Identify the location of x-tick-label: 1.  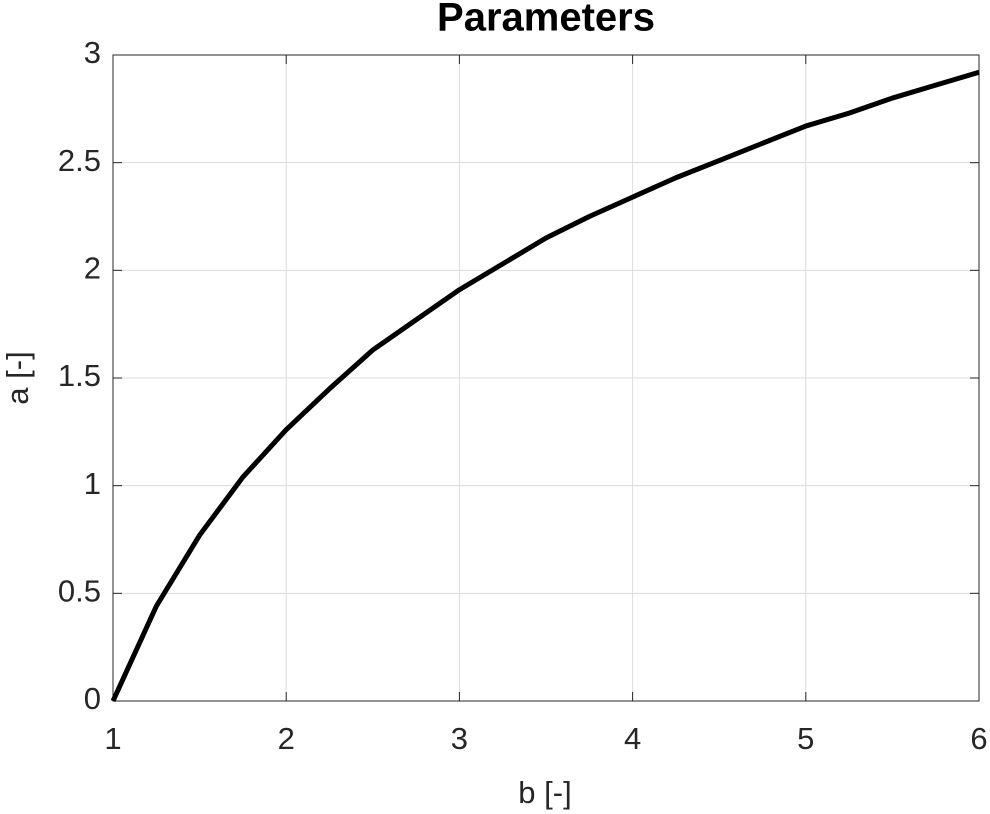
(112, 738).